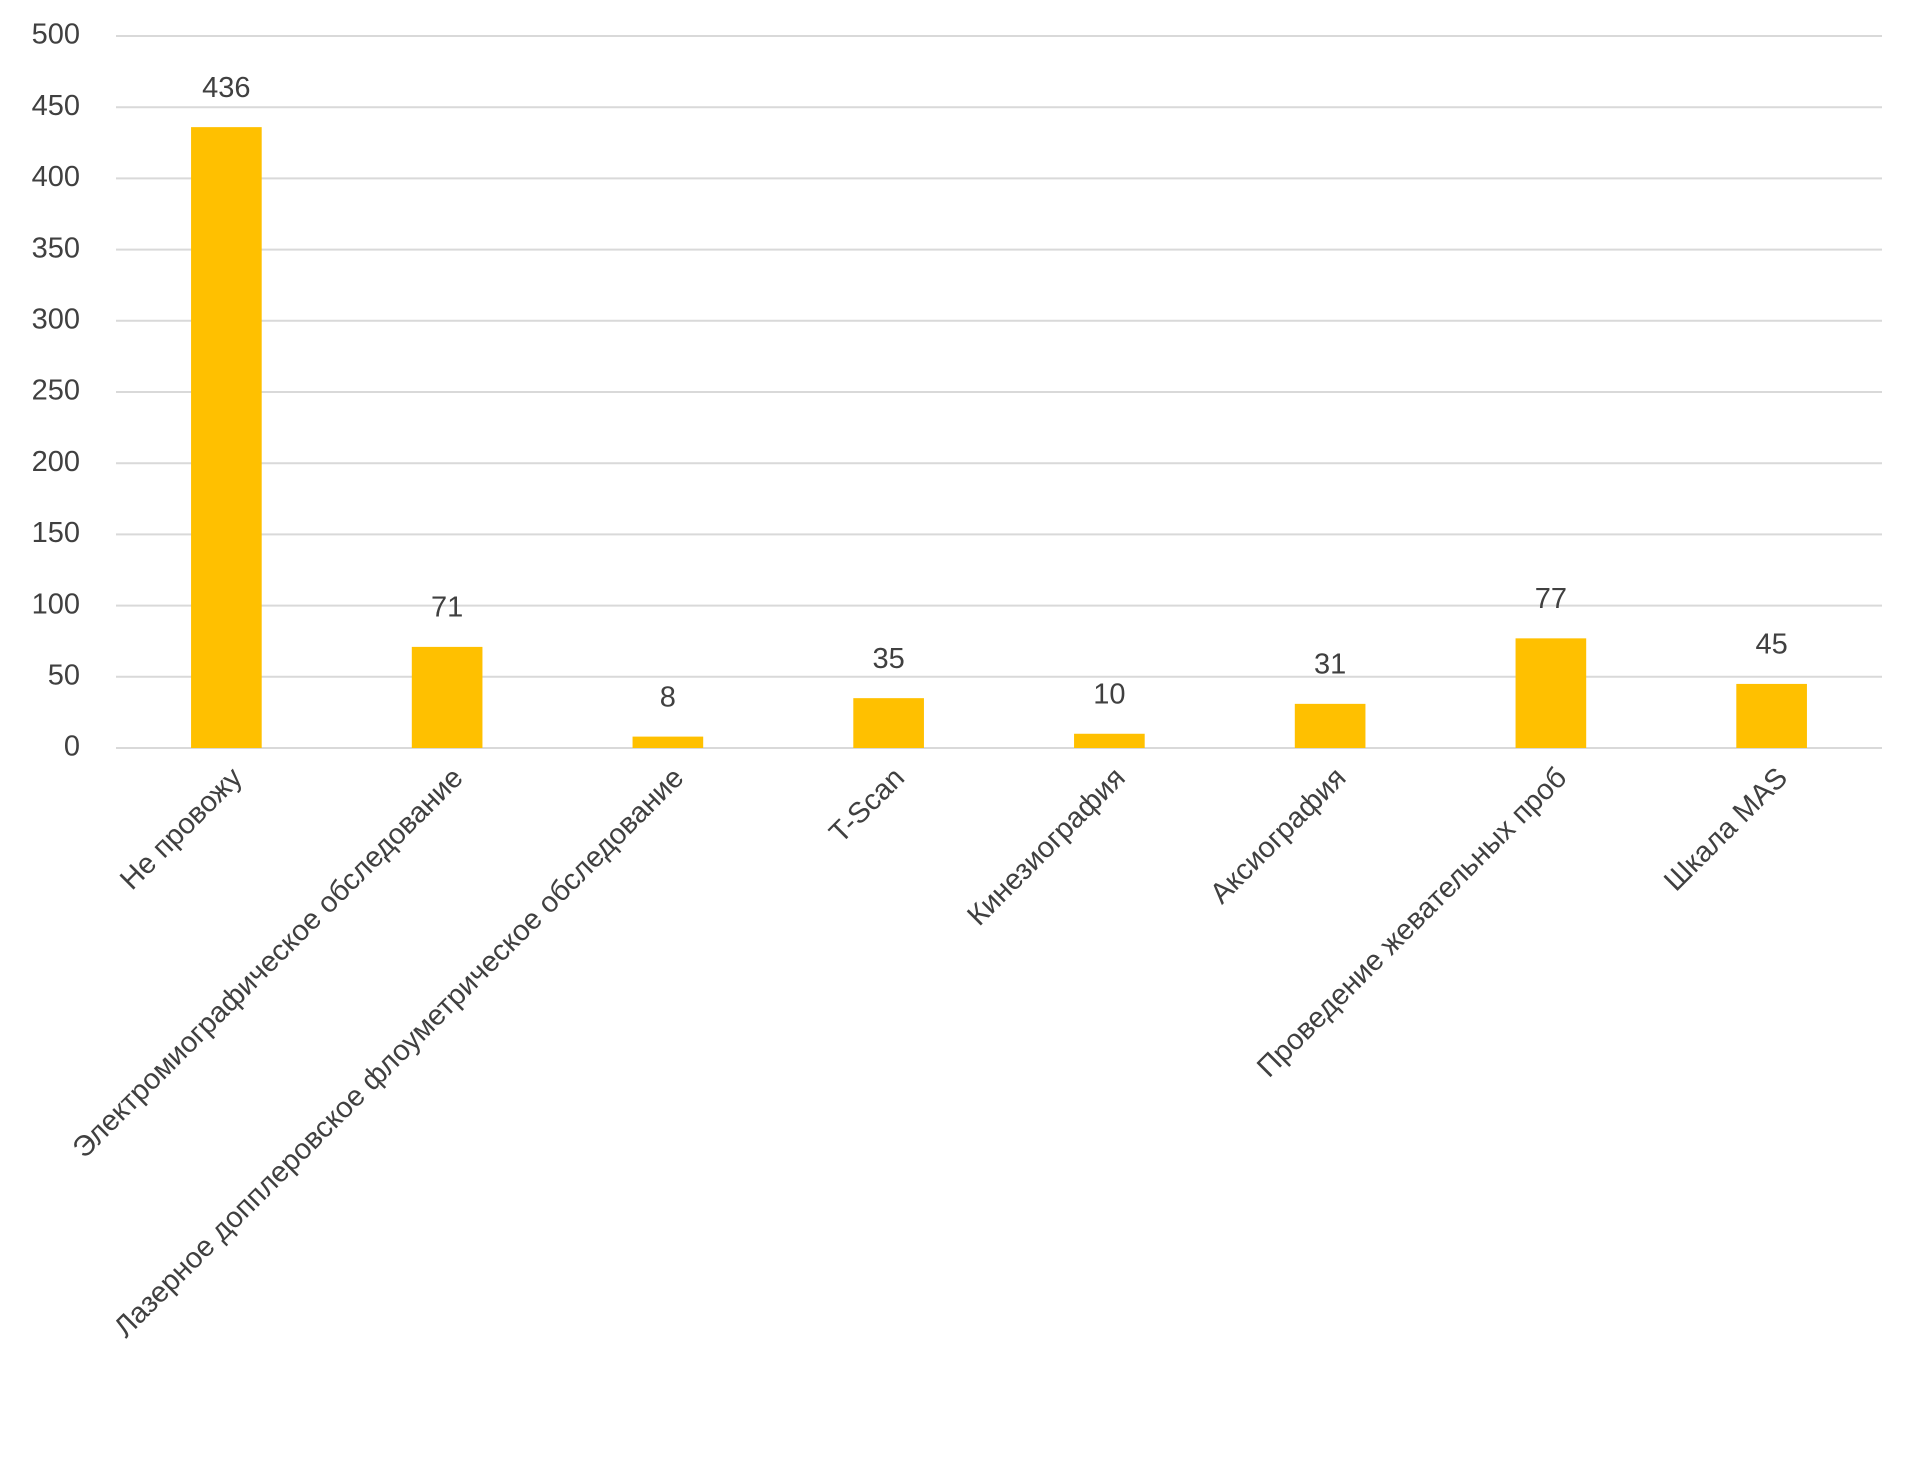 This screenshot has height=1480, width=1906. I want to click on y-tick-label: 500, so click(56, 35).